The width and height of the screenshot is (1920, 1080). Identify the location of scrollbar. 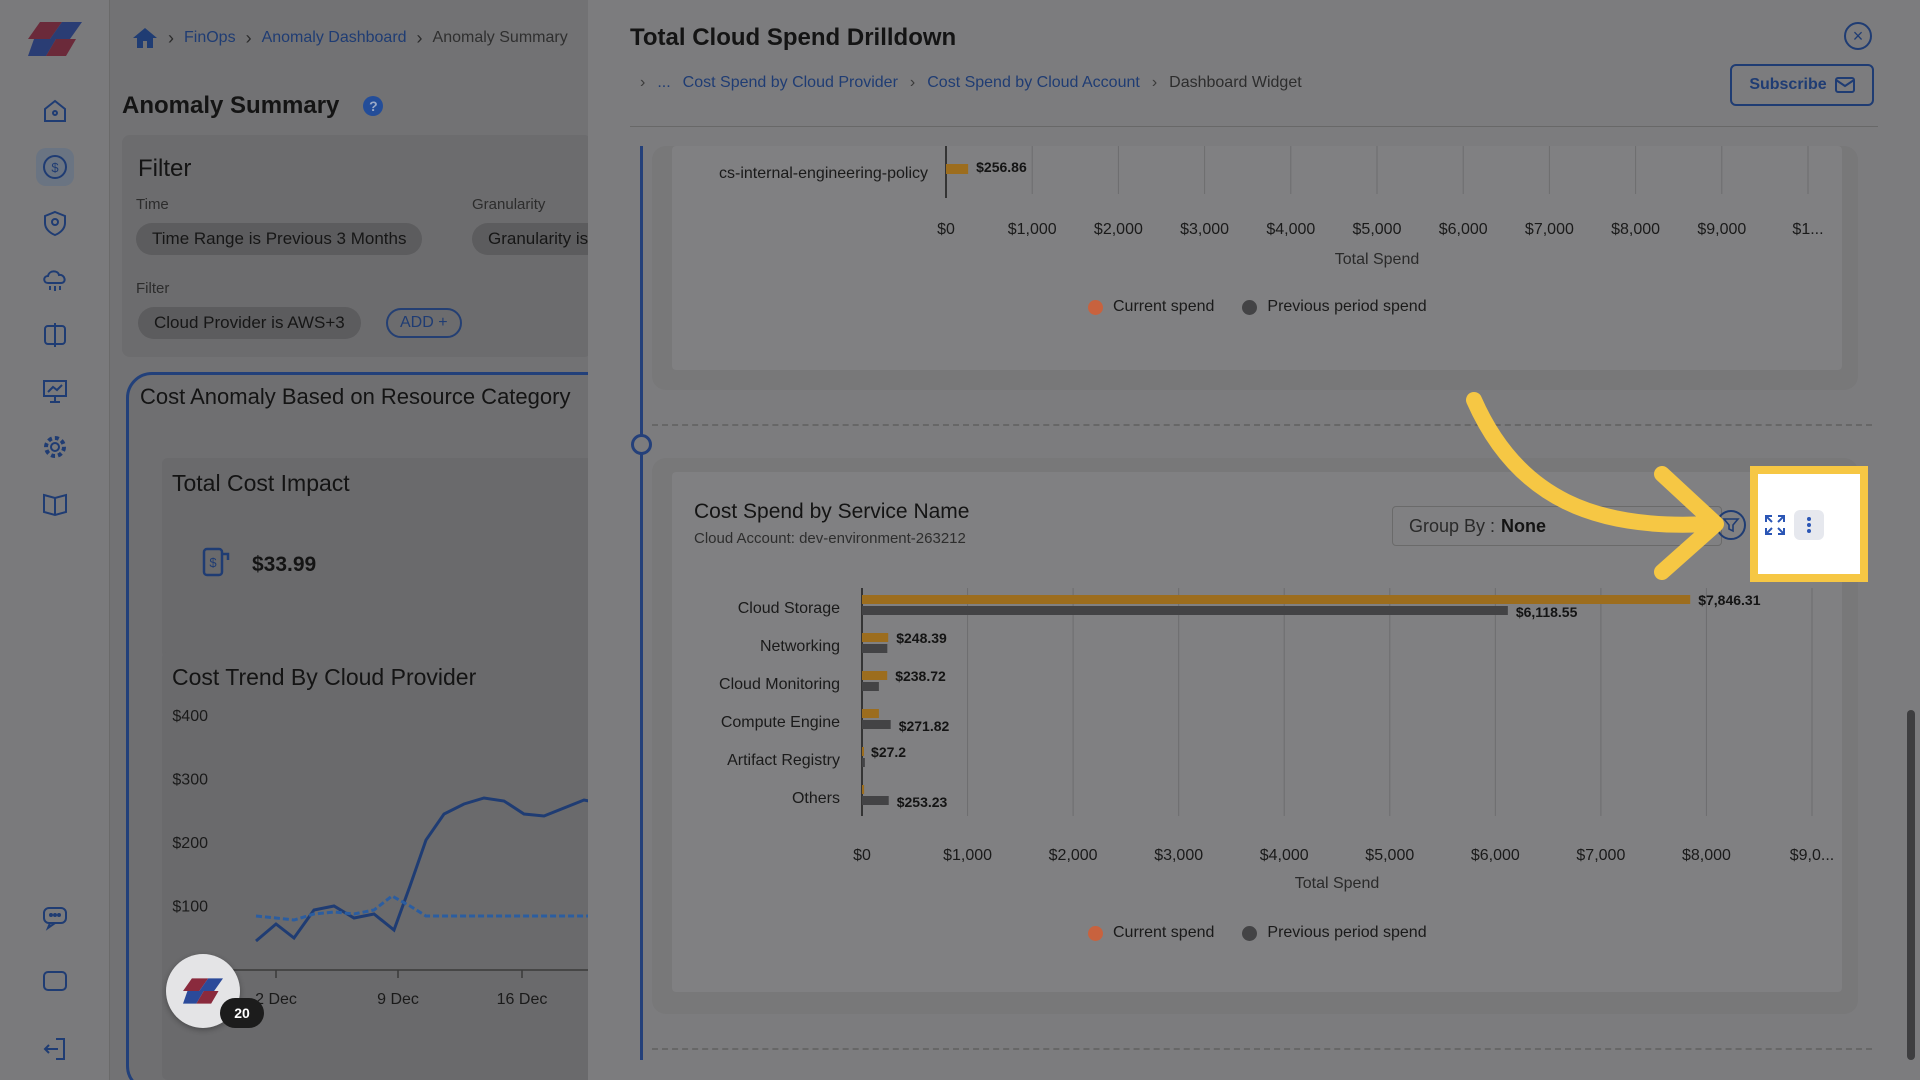
(1911, 885).